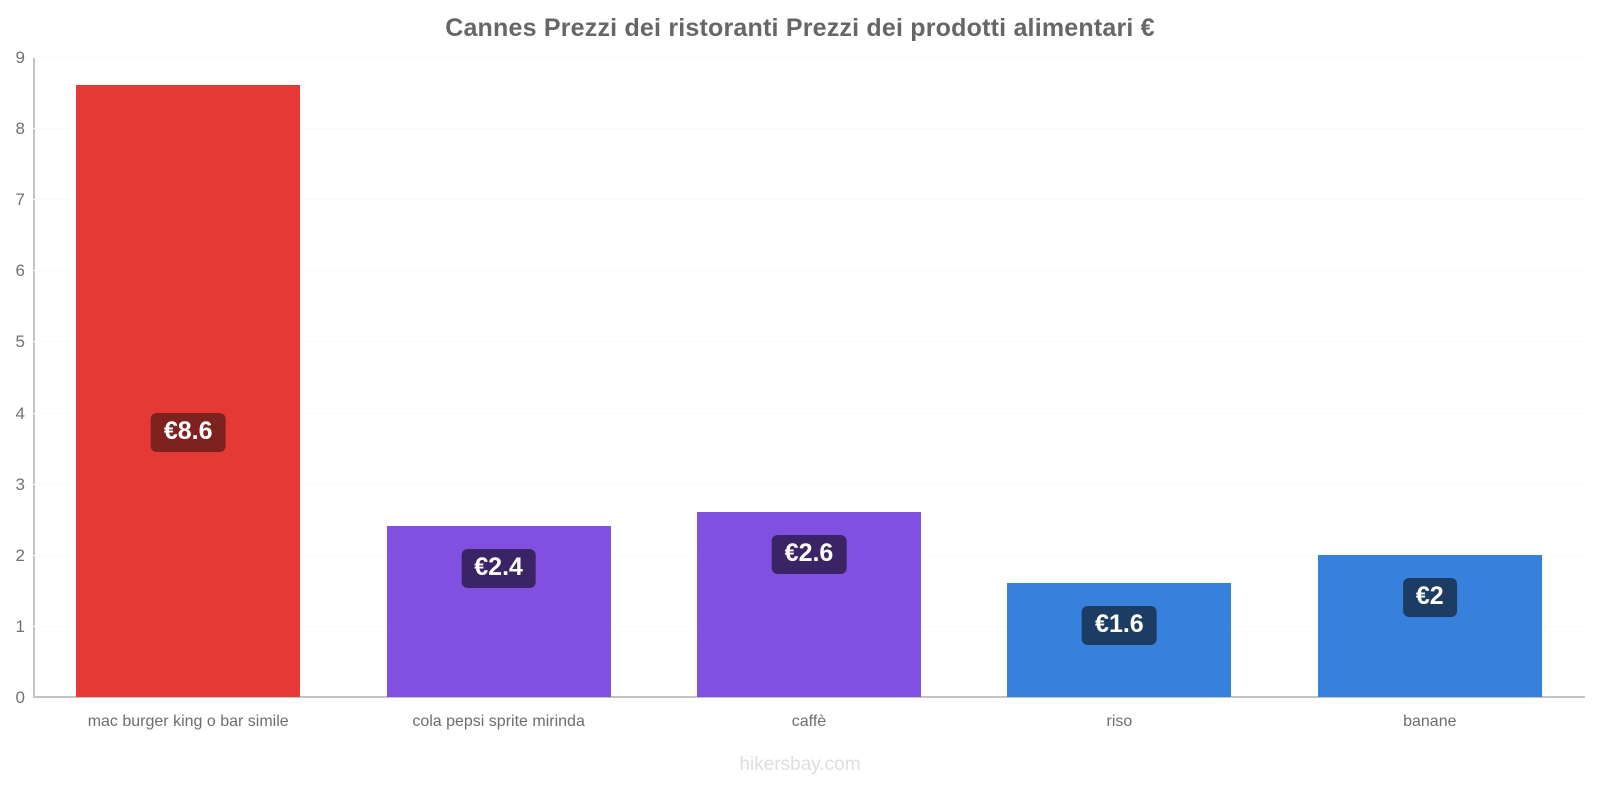 The width and height of the screenshot is (1600, 800). I want to click on y-axis-tick-label: 9, so click(20, 57).